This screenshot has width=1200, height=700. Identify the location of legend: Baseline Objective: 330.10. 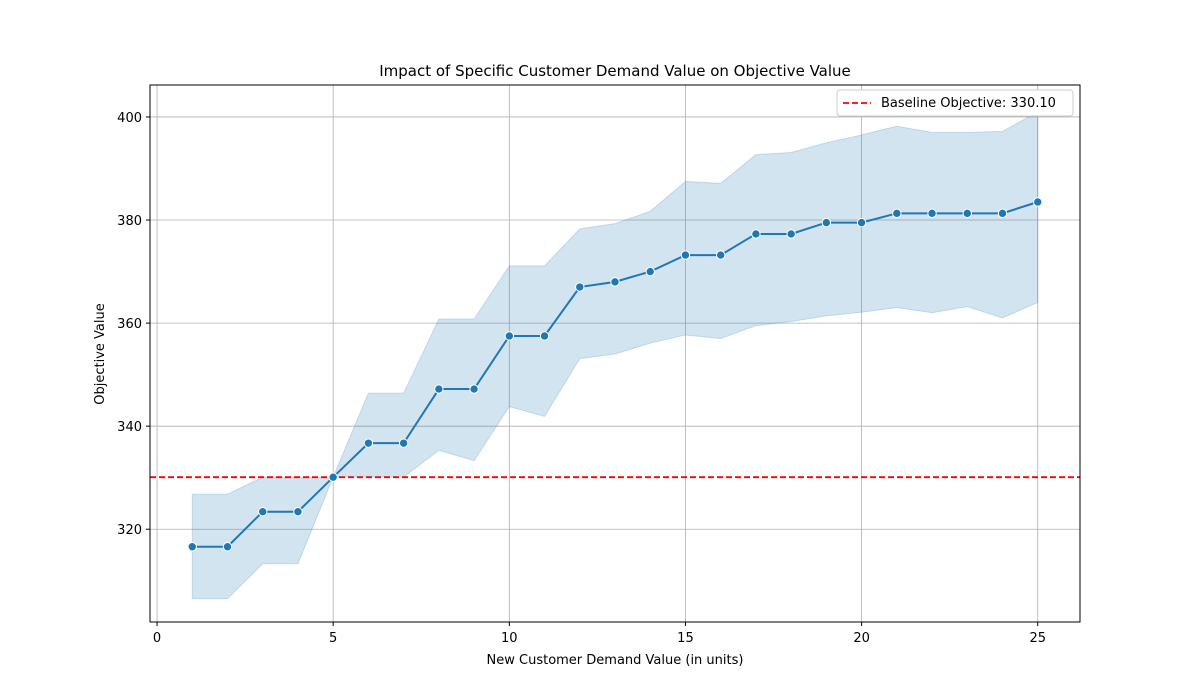
(955, 103).